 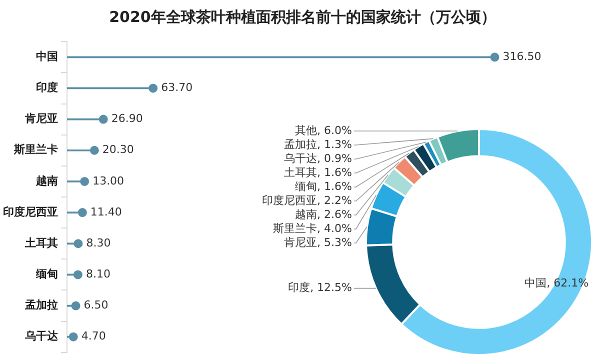 I want to click on slice-label: 土耳其, 1.6%, so click(x=318, y=172).